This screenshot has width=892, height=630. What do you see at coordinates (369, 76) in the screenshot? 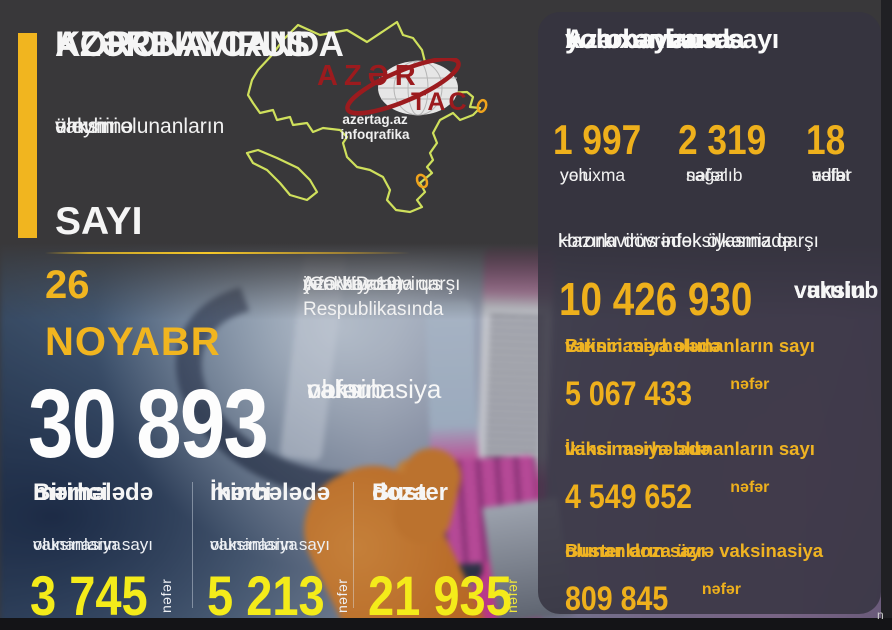
I see `logo-brand-top: AZƏR` at bounding box center [369, 76].